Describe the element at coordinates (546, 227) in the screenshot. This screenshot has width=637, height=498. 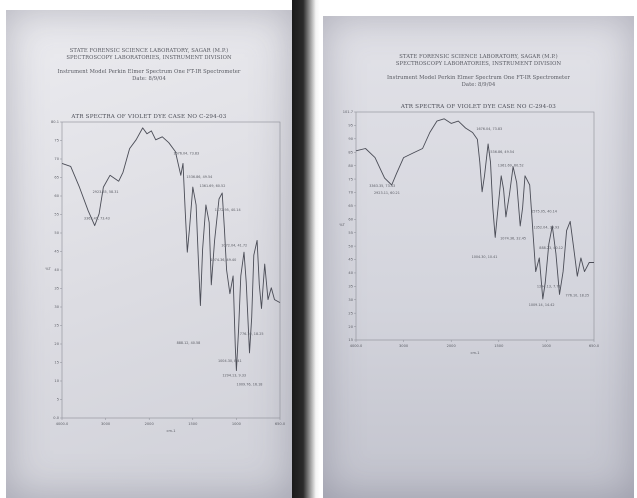
I see `peak-label: 1352.04, 39.93` at that location.